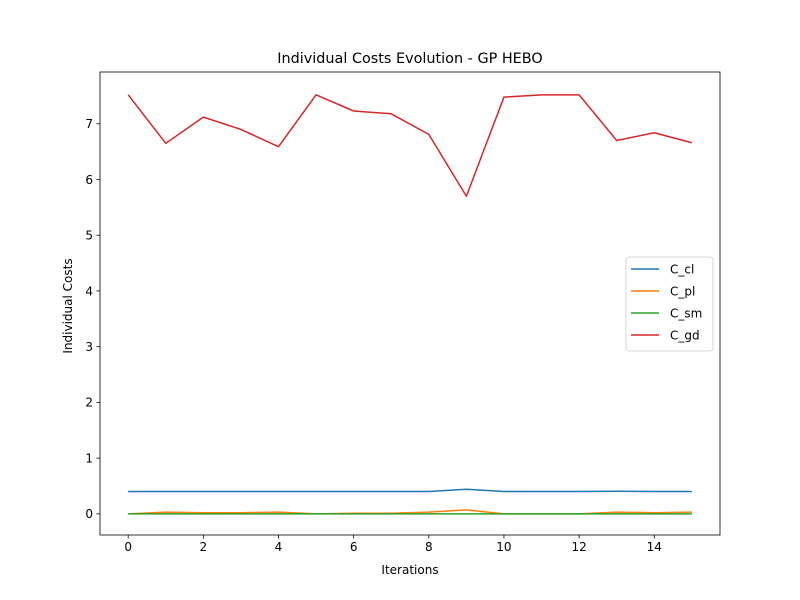 Image resolution: width=800 pixels, height=600 pixels. I want to click on series-line-c-gd, so click(410, 145).